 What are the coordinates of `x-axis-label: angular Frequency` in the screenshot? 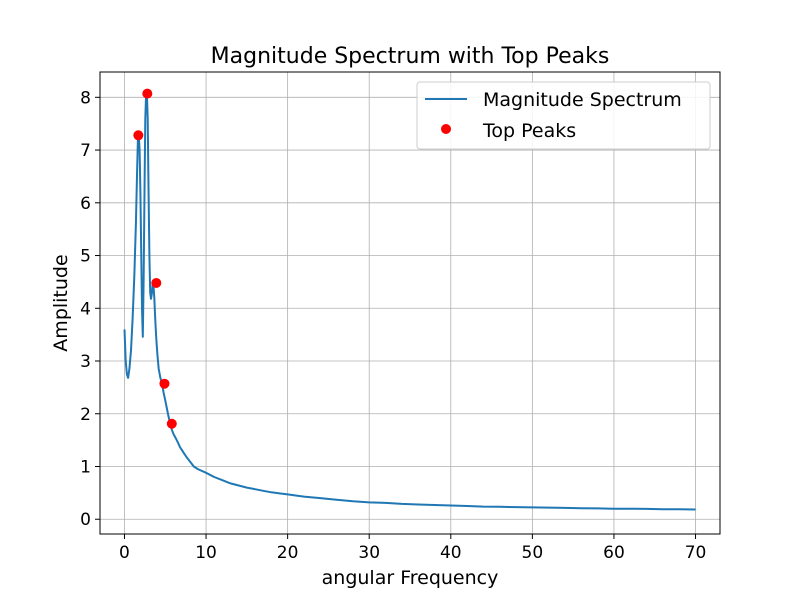 It's located at (410, 578).